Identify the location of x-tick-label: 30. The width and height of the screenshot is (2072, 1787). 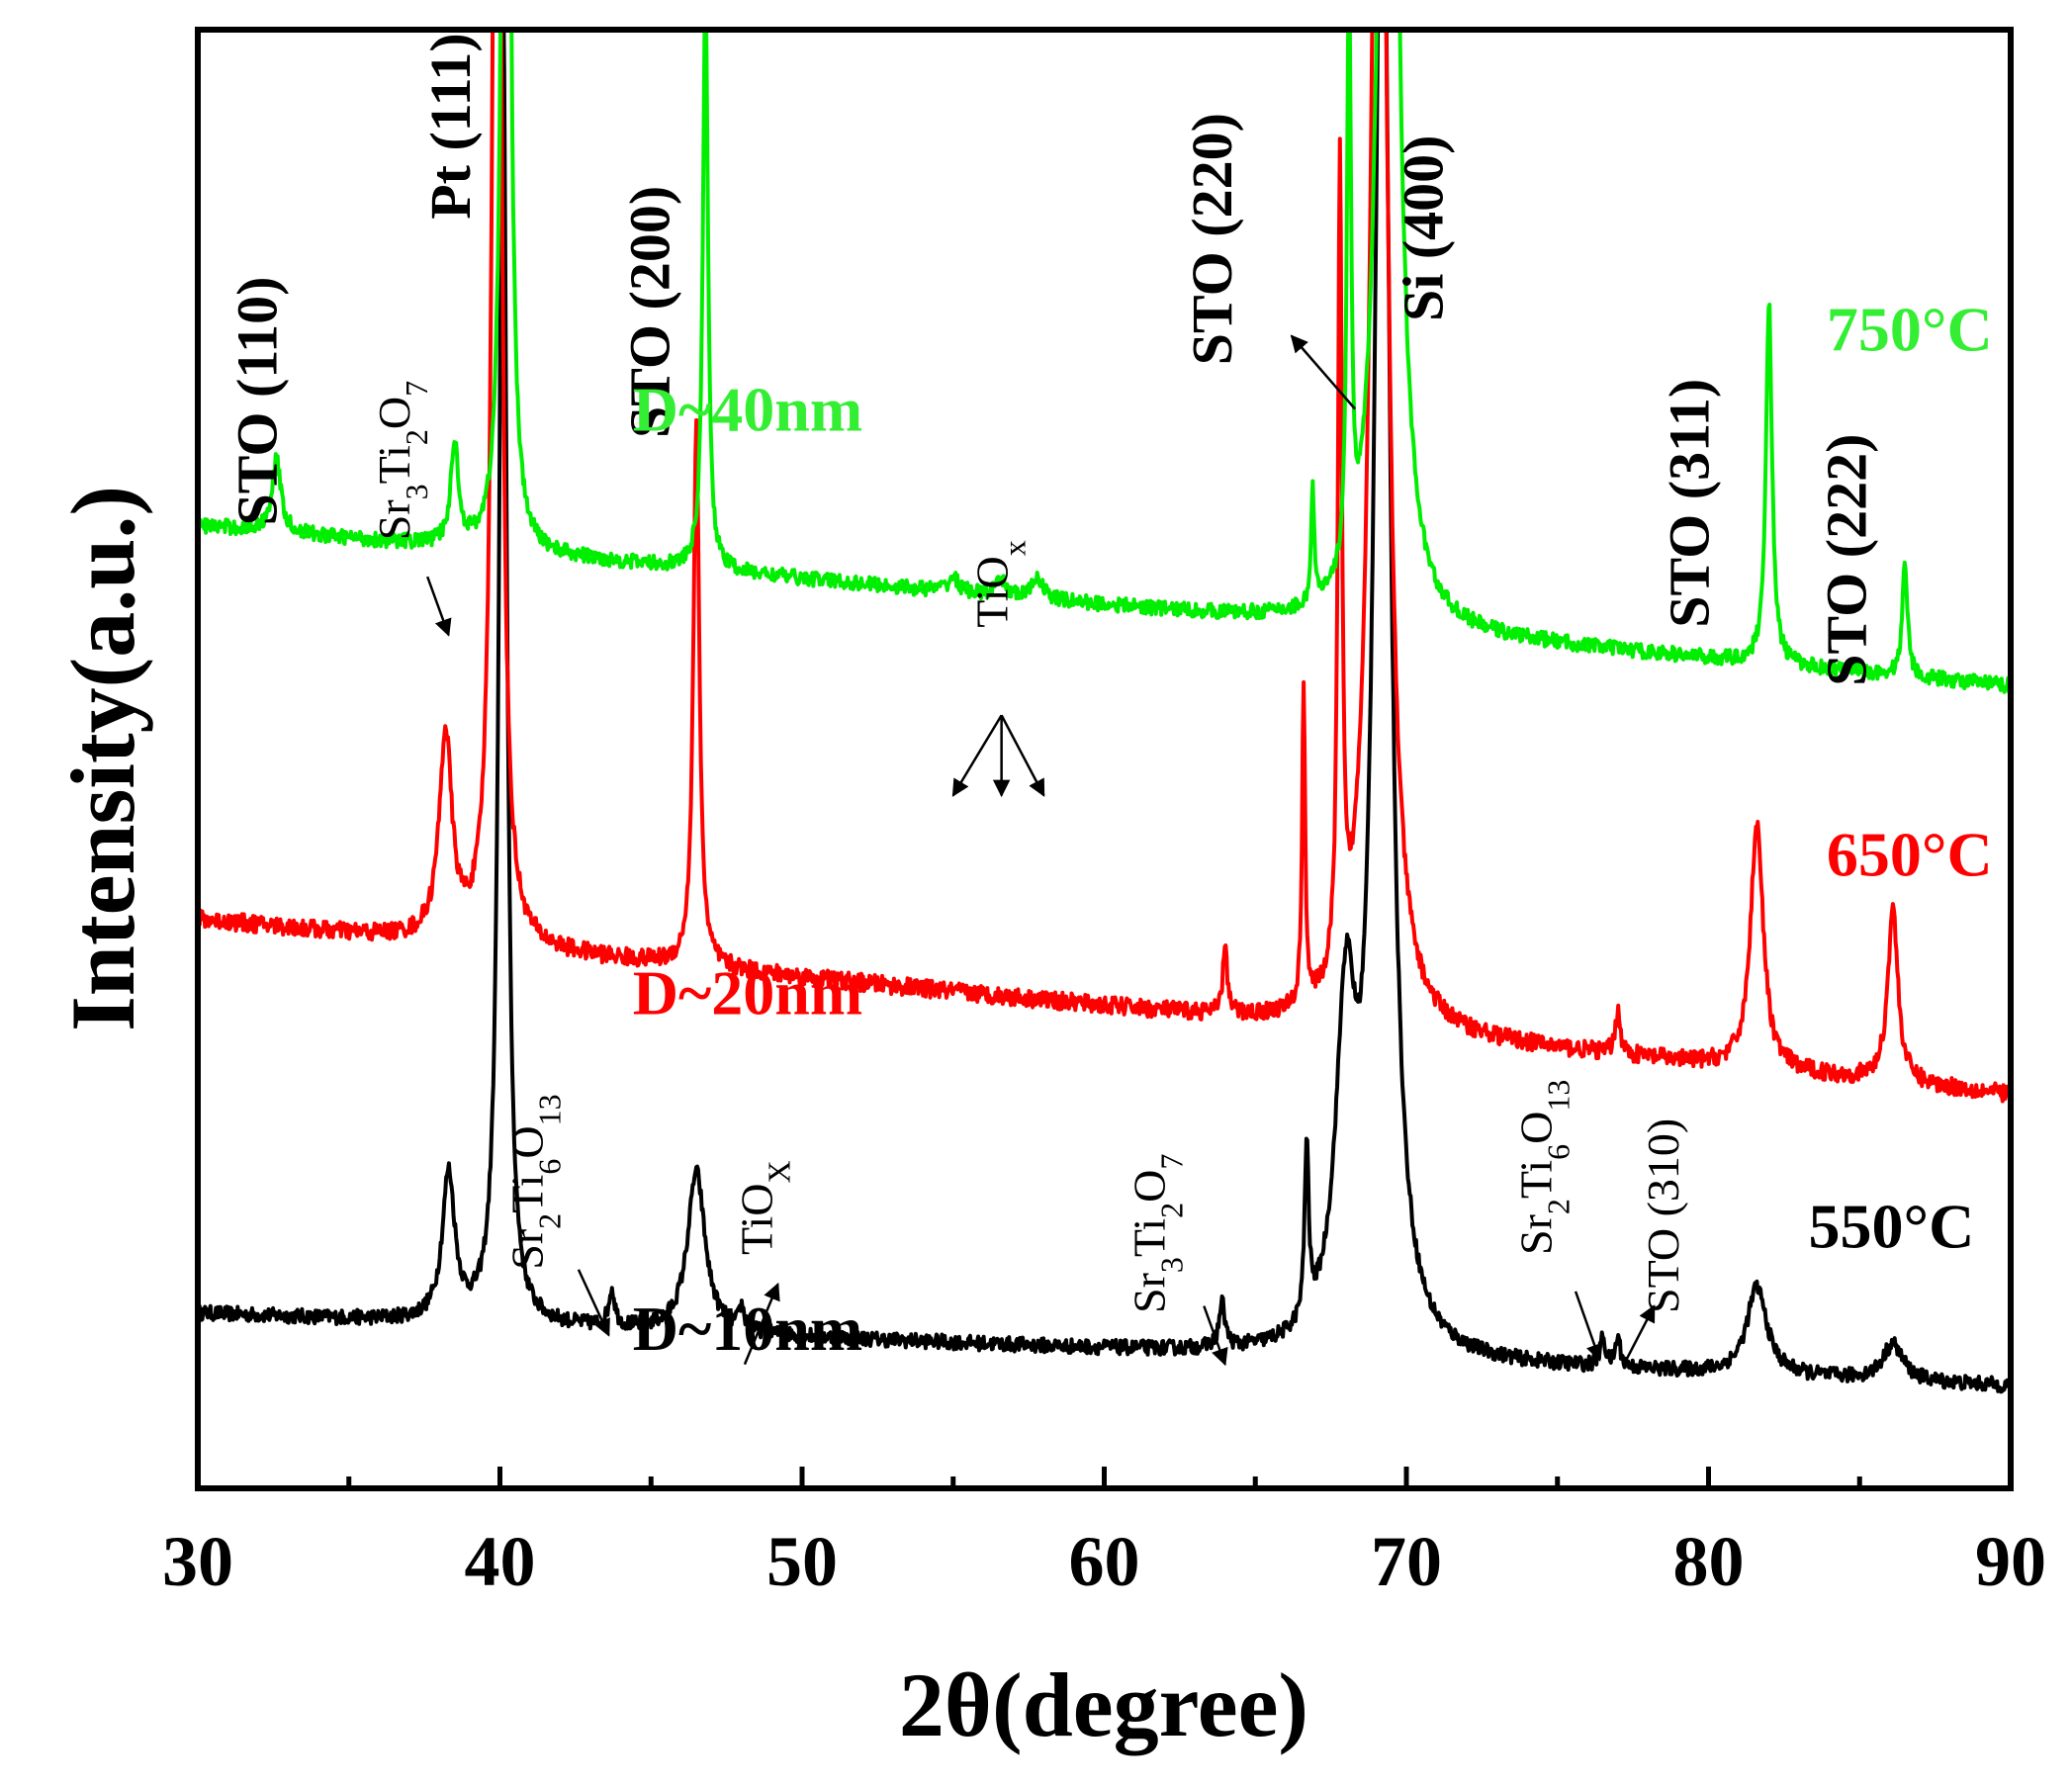
(197, 1561).